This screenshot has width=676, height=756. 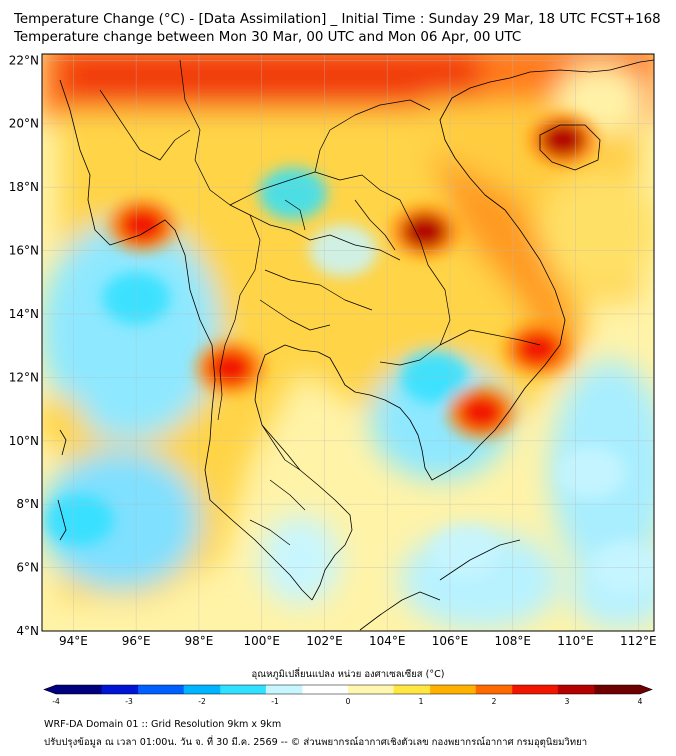 I want to click on colorbar-tick-label: -2, so click(x=202, y=701).